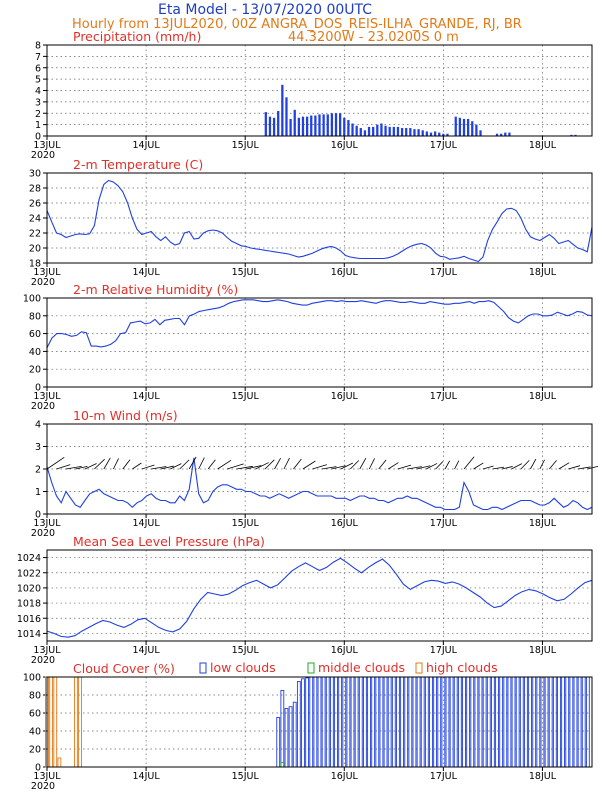 Image resolution: width=612 pixels, height=792 pixels. I want to click on cloud-bar-high-clouds, so click(55, 722).